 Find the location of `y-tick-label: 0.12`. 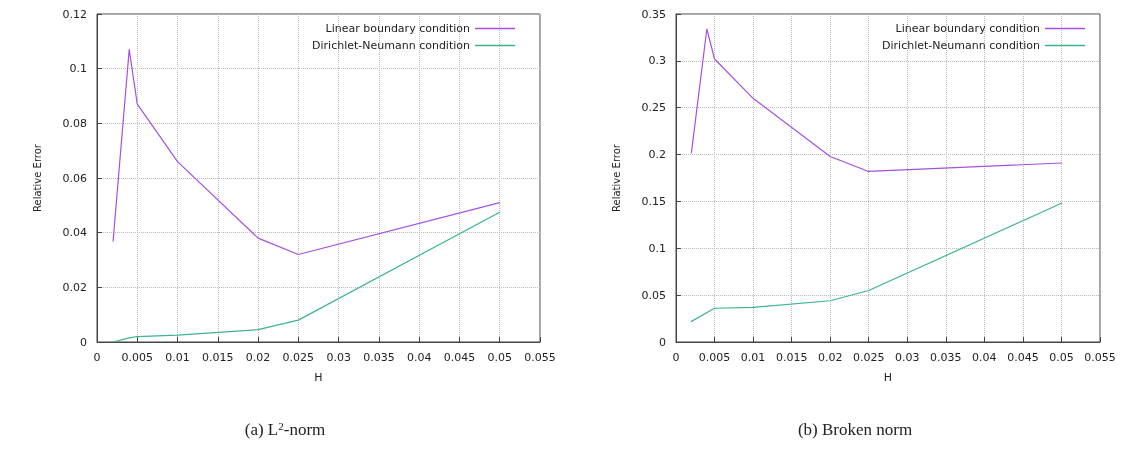

y-tick-label: 0.12 is located at coordinates (74, 14).